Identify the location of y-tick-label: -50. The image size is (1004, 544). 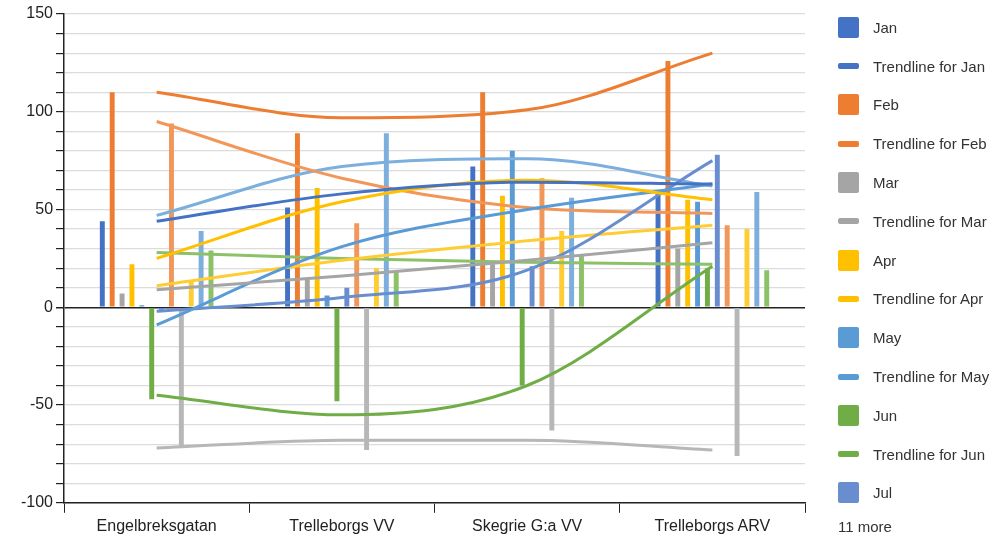
(41, 404).